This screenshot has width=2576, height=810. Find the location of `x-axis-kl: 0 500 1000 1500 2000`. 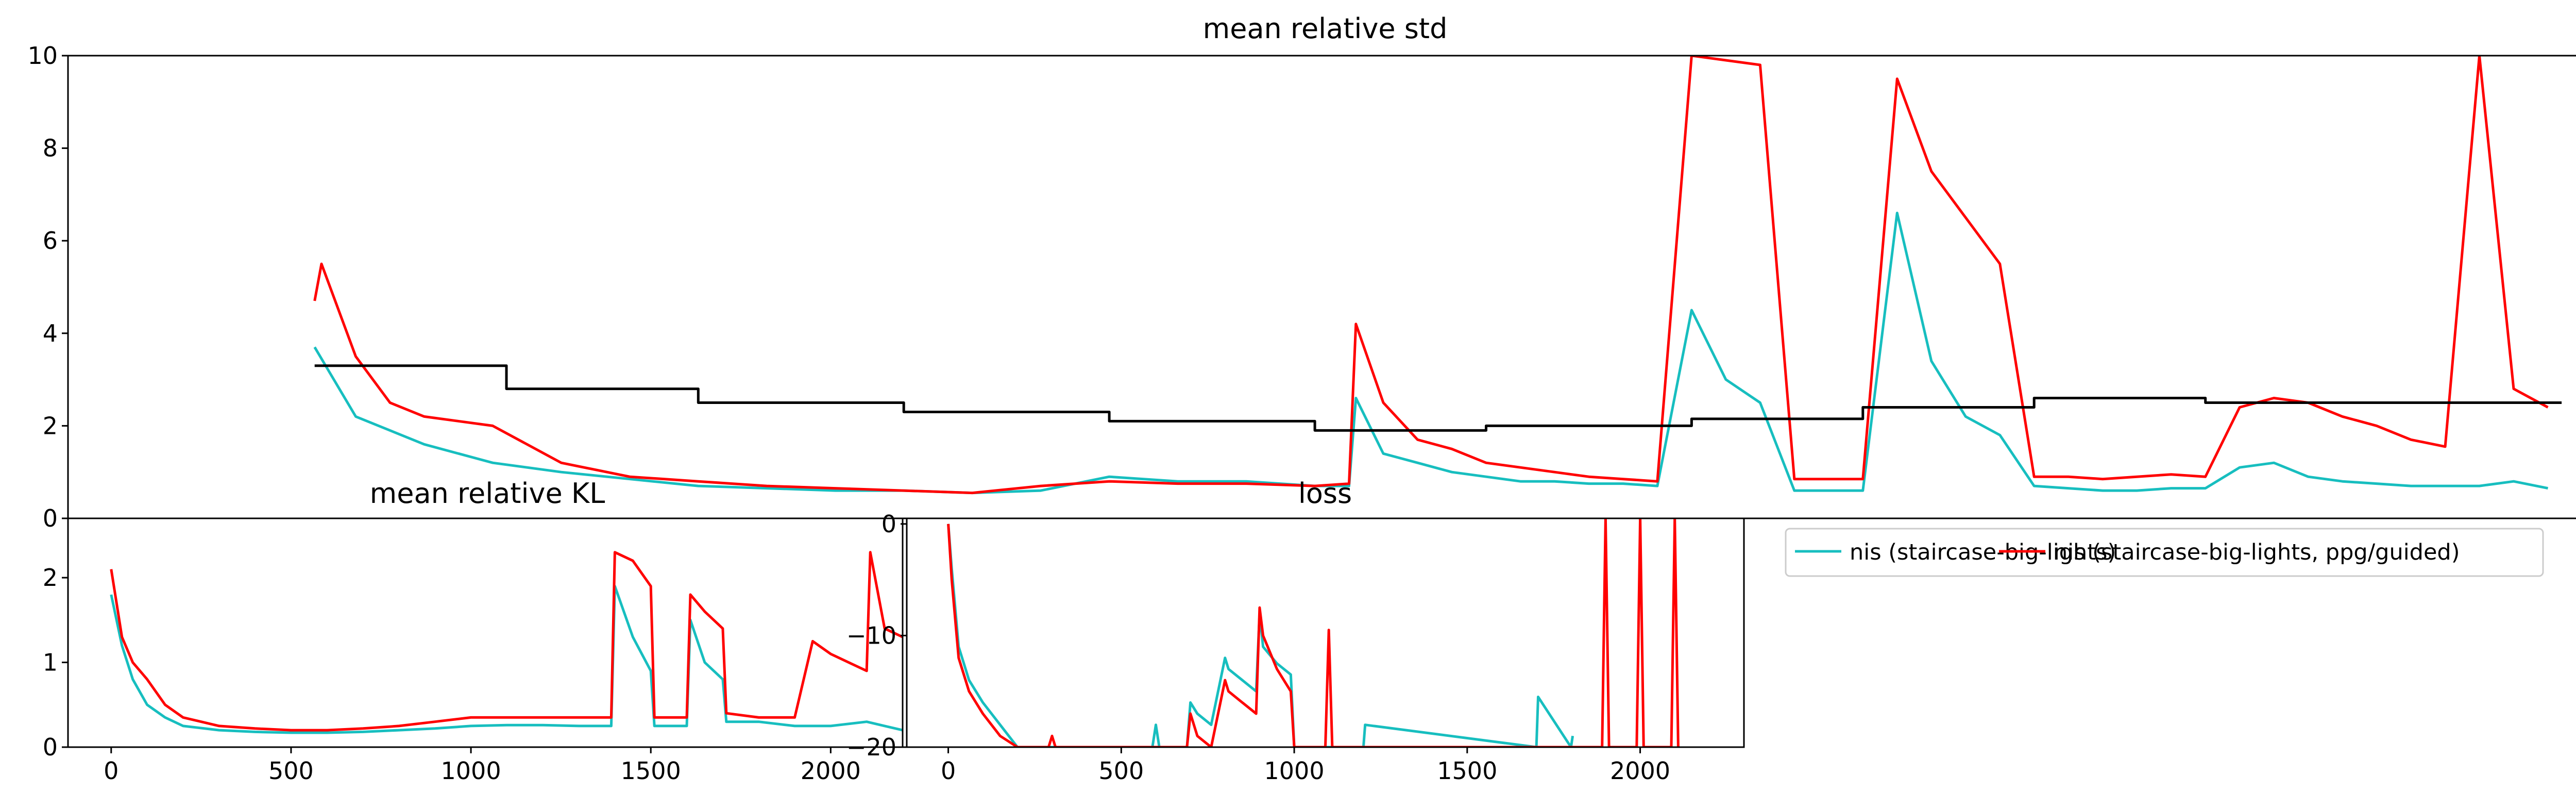

x-axis-kl: 0 500 1000 1500 2000 is located at coordinates (482, 766).